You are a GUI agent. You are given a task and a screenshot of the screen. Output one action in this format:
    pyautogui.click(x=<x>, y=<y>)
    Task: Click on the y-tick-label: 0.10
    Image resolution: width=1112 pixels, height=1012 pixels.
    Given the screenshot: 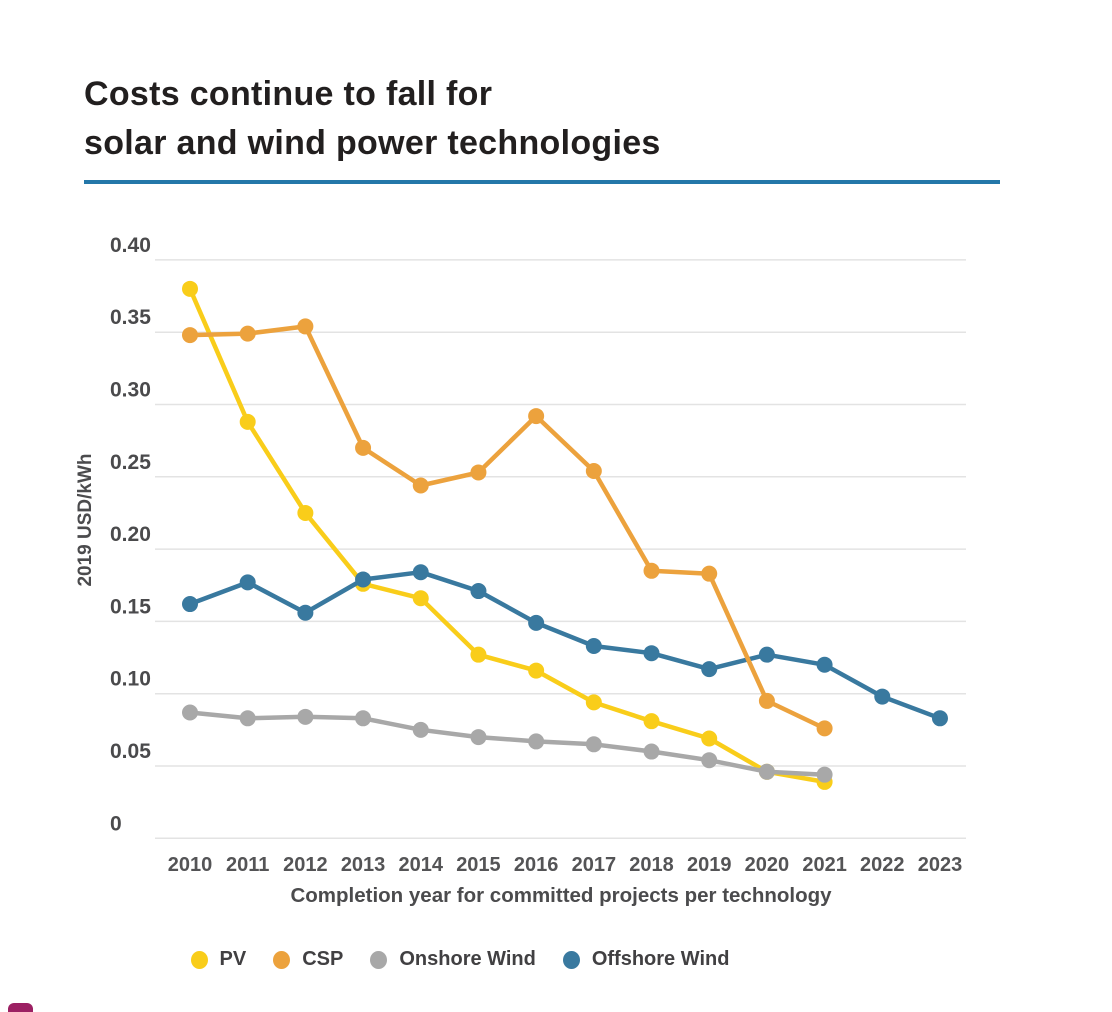 What is the action you would take?
    pyautogui.click(x=130, y=679)
    